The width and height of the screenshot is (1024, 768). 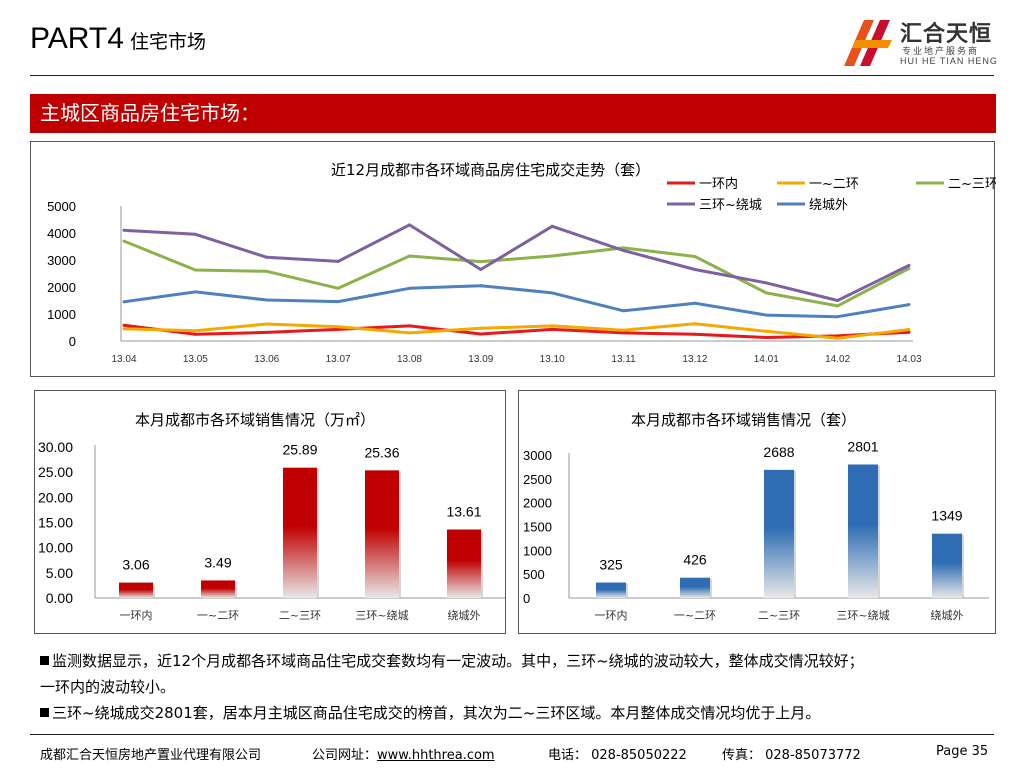 I want to click on y-tick-label: 2500, so click(x=537, y=479).